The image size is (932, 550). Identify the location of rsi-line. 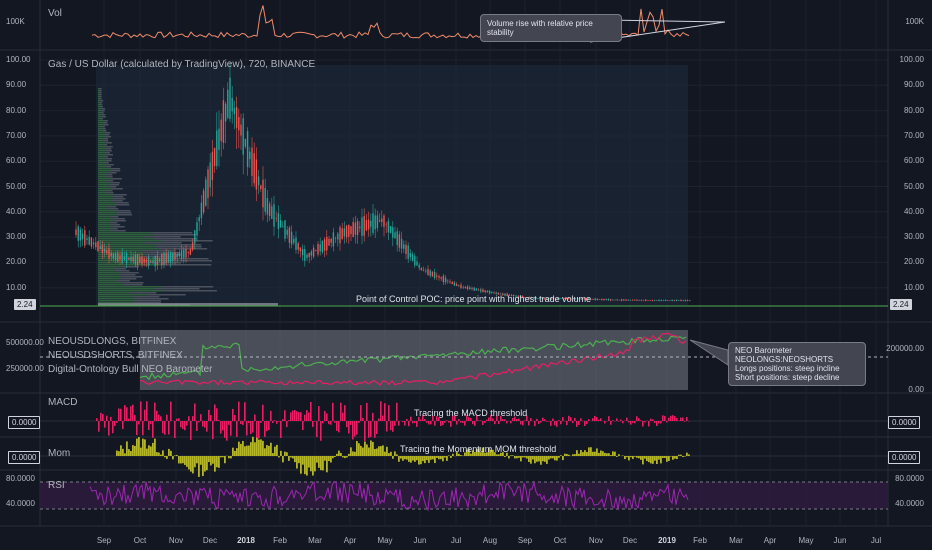
(389, 496).